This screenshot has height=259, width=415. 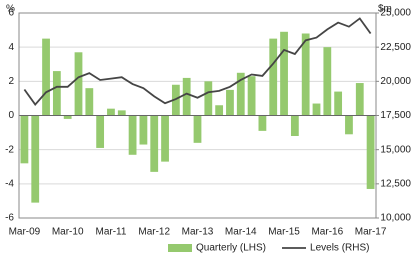 I want to click on y-tick-label: -6, so click(x=9, y=218).